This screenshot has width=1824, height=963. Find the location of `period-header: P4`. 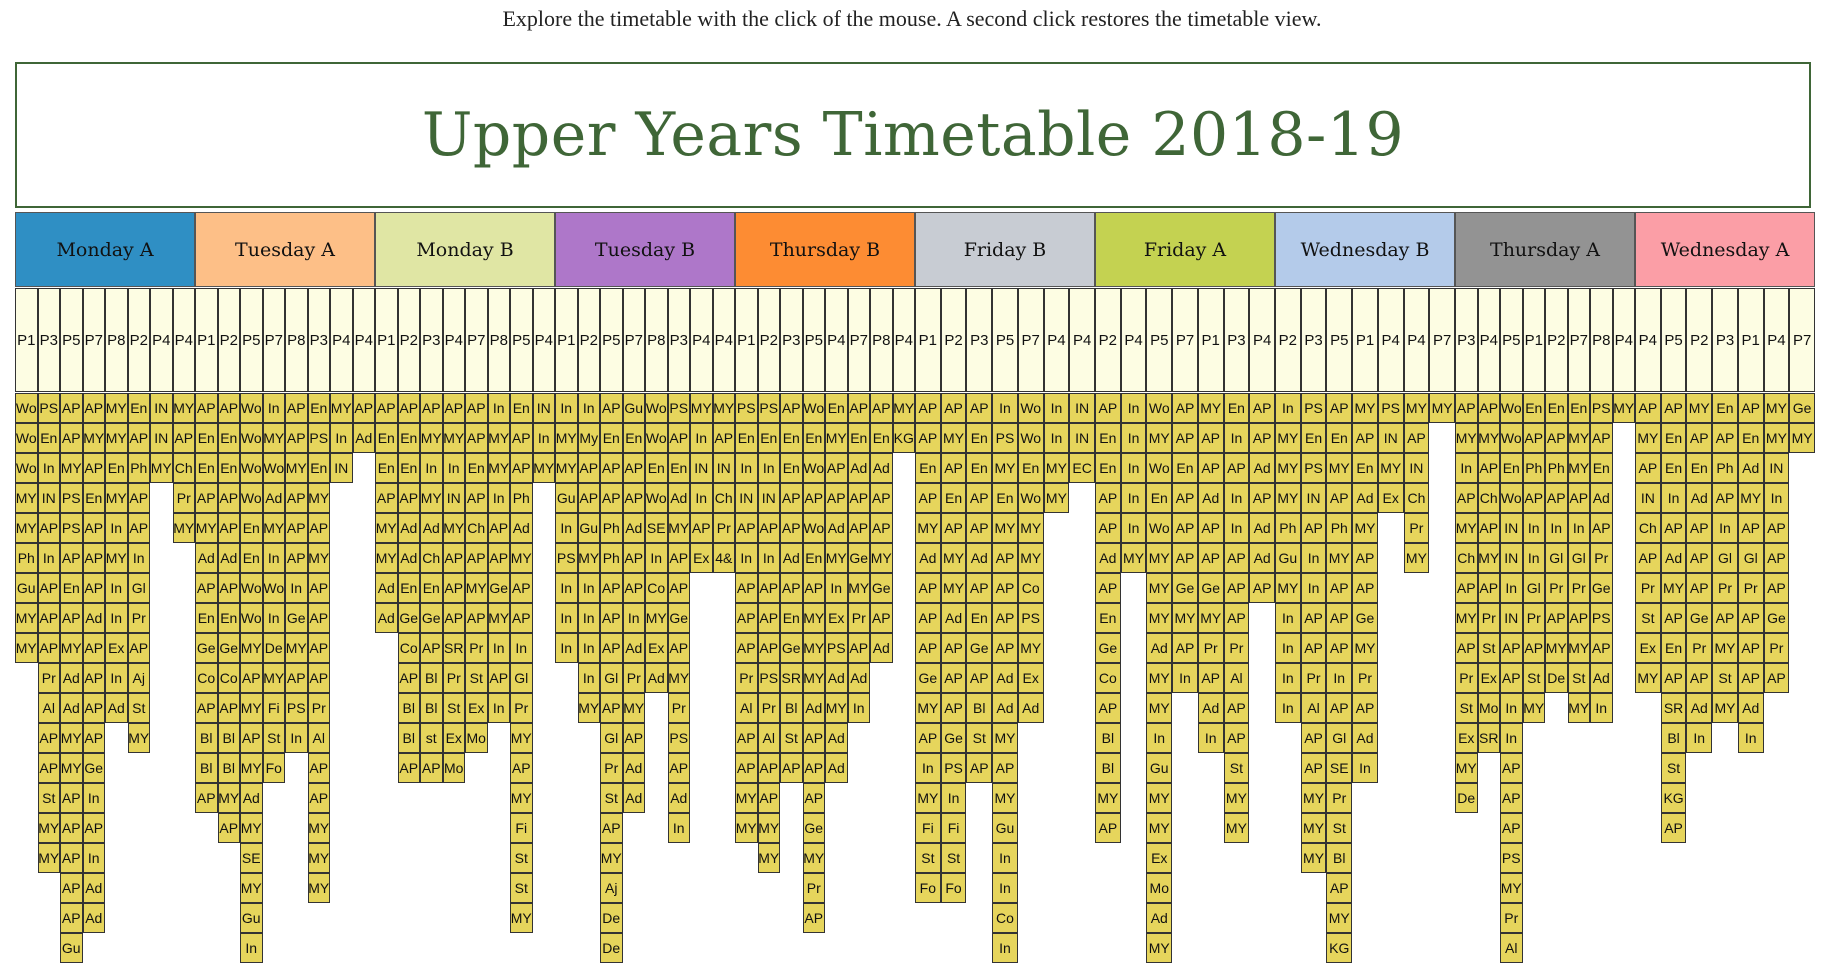

period-header: P4 is located at coordinates (1082, 340).